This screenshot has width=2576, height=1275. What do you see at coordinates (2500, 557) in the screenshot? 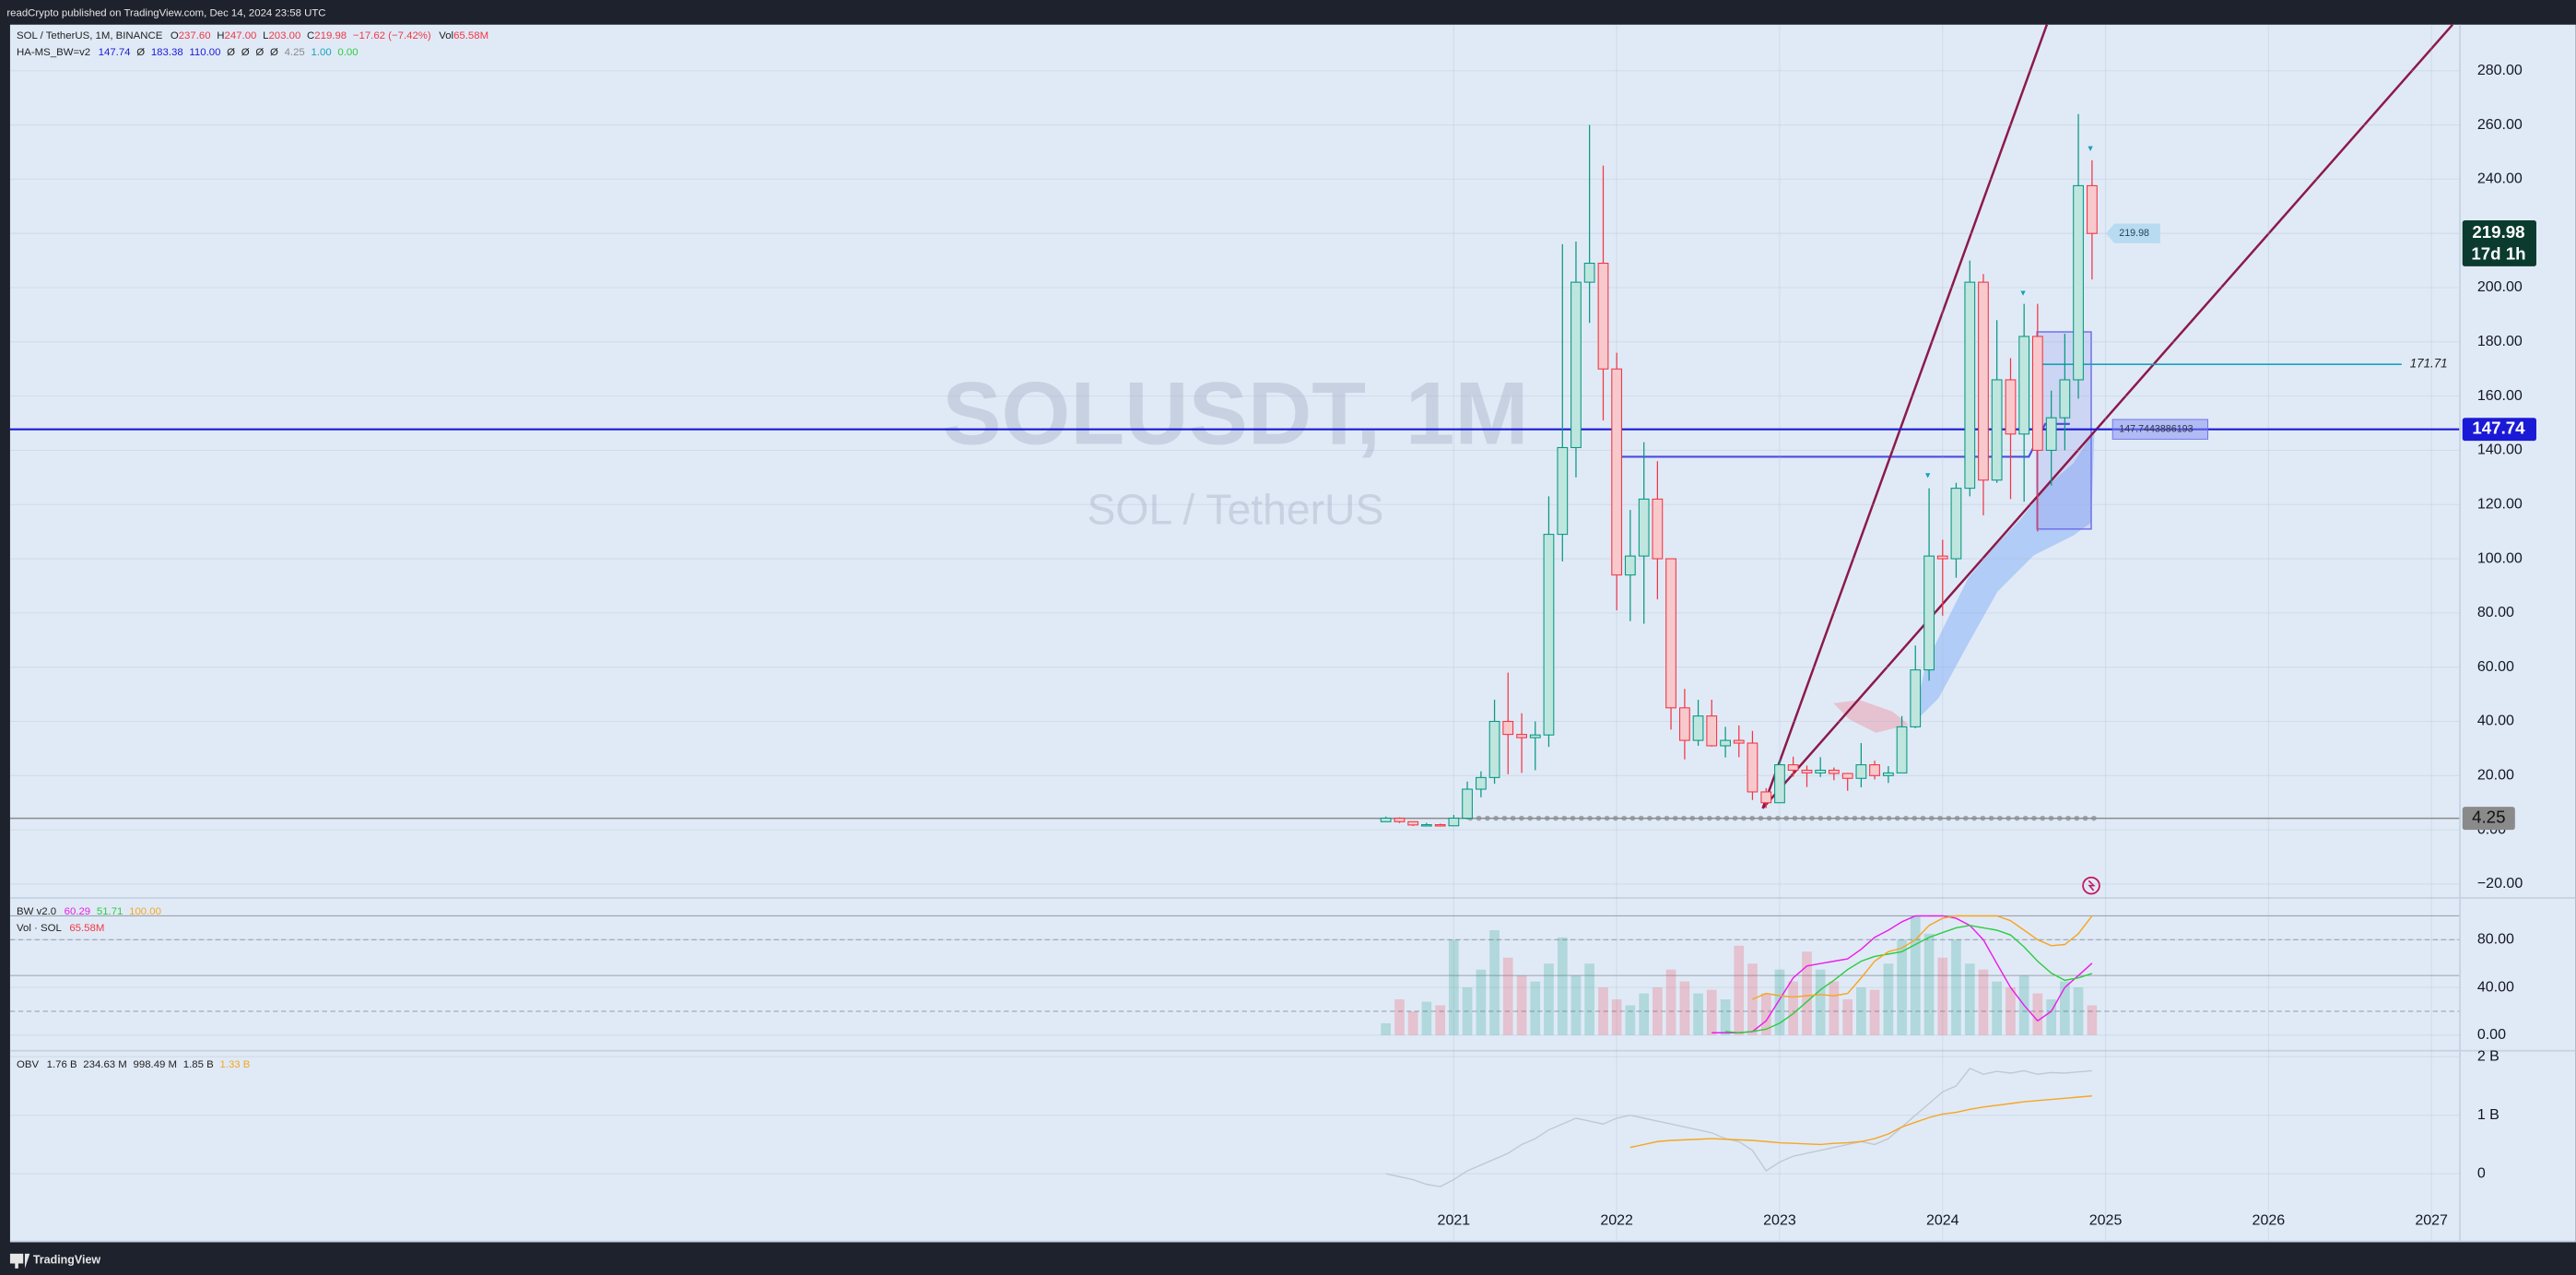
I see `y-tick-label: 100.00` at bounding box center [2500, 557].